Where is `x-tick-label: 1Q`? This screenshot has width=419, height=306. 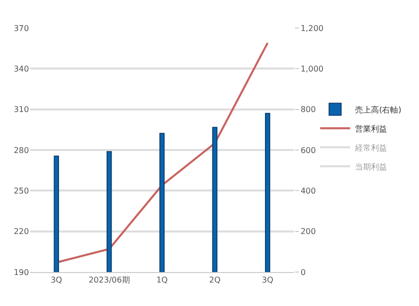 x-tick-label: 1Q is located at coordinates (162, 280).